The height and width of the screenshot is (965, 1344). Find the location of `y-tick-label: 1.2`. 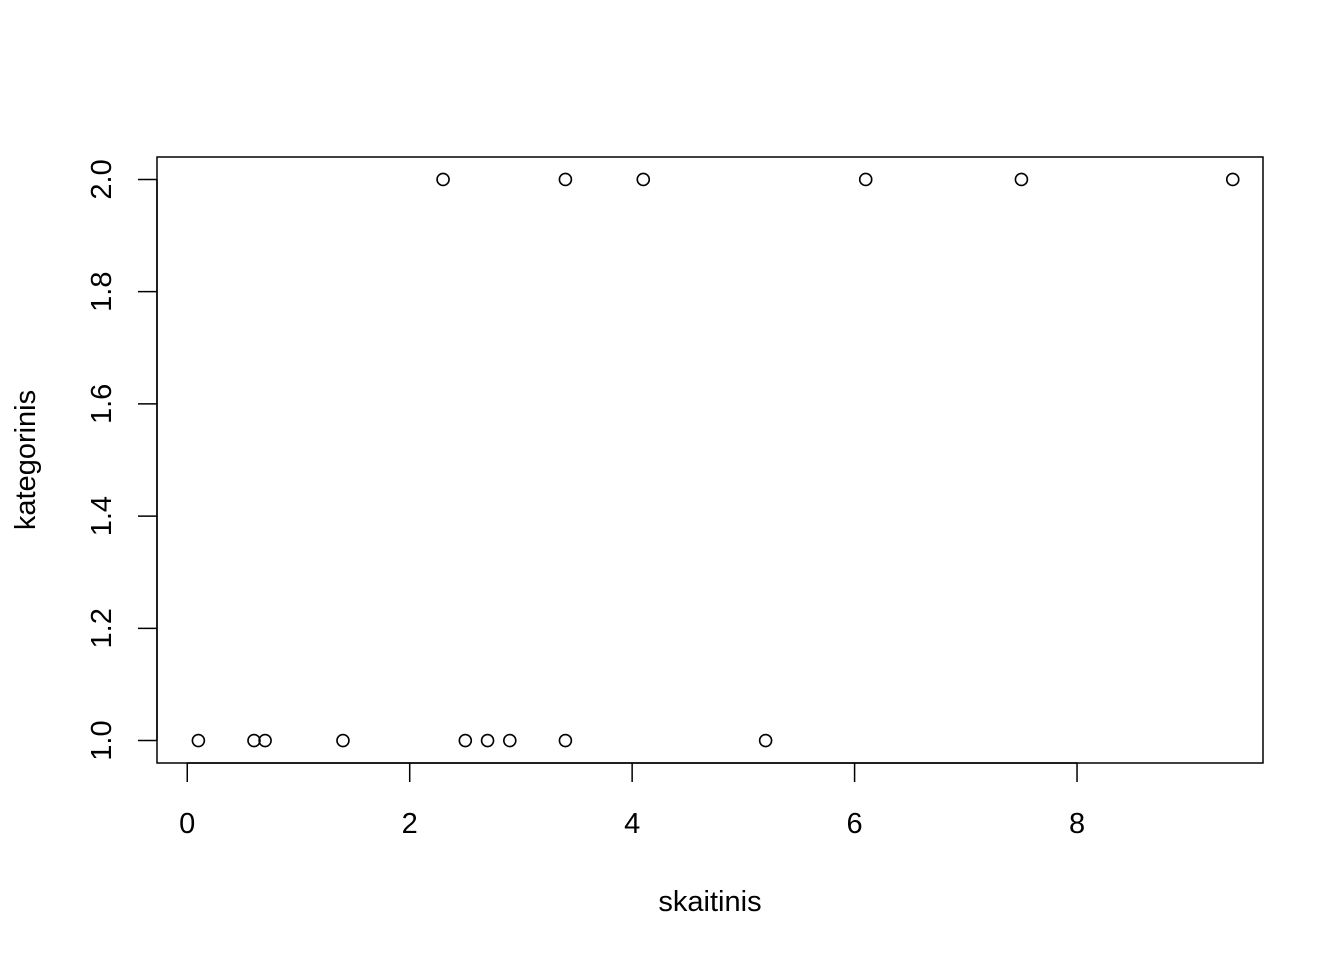

y-tick-label: 1.2 is located at coordinates (102, 628).